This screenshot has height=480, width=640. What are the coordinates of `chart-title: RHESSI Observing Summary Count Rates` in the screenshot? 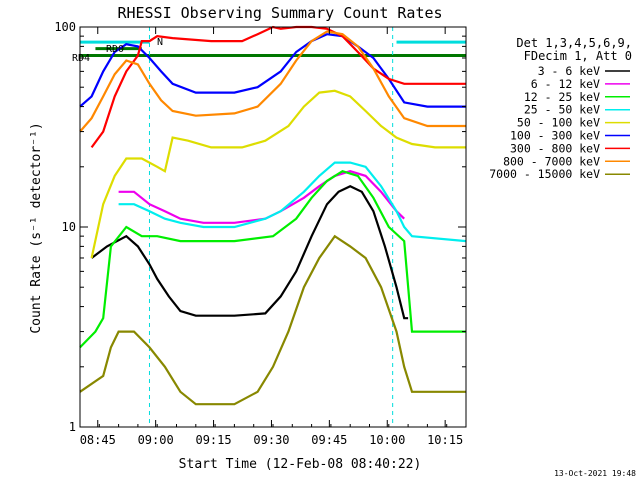 It's located at (279, 13).